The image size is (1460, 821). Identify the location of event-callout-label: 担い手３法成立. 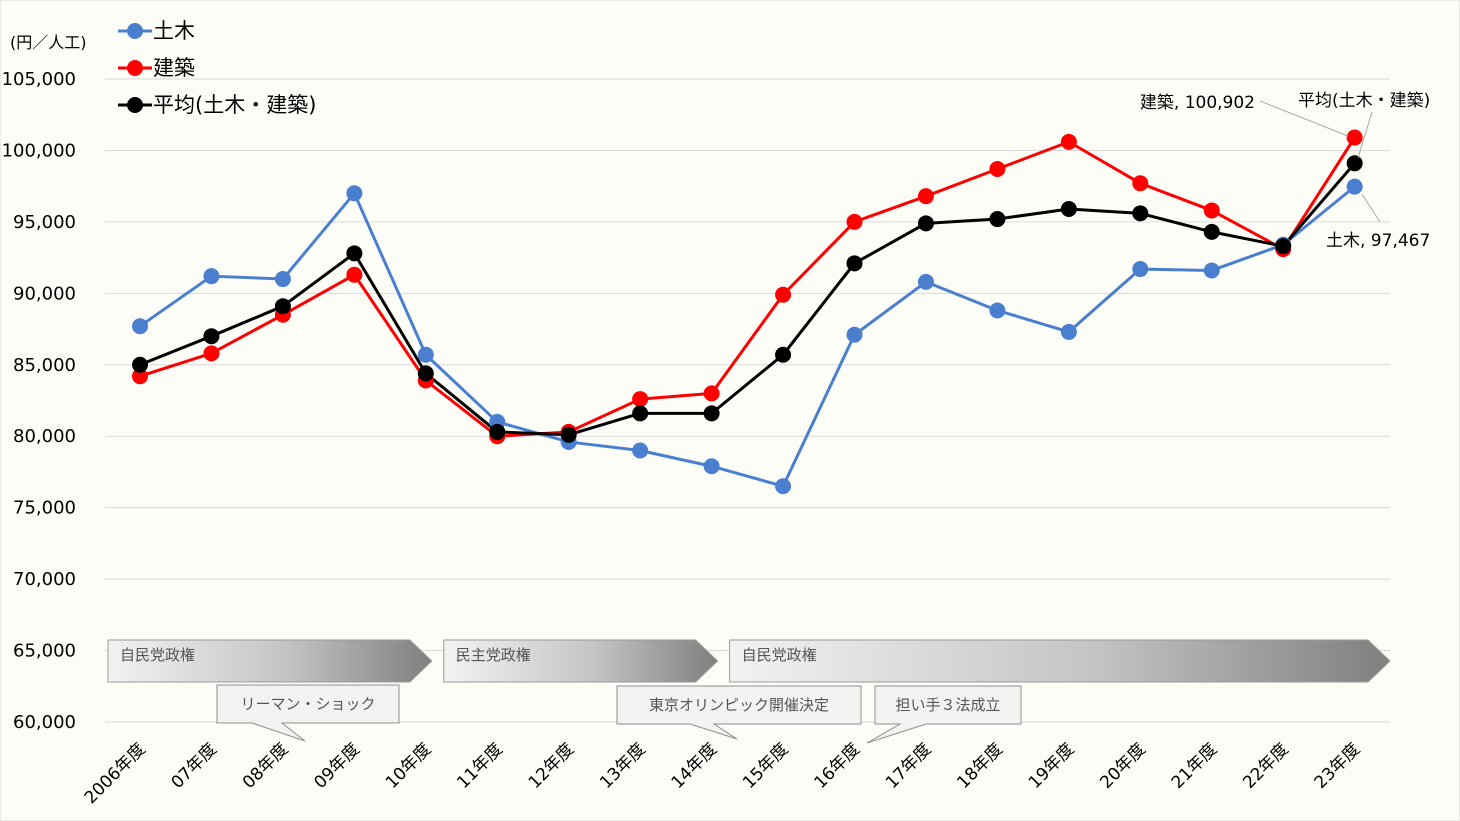
(947, 705).